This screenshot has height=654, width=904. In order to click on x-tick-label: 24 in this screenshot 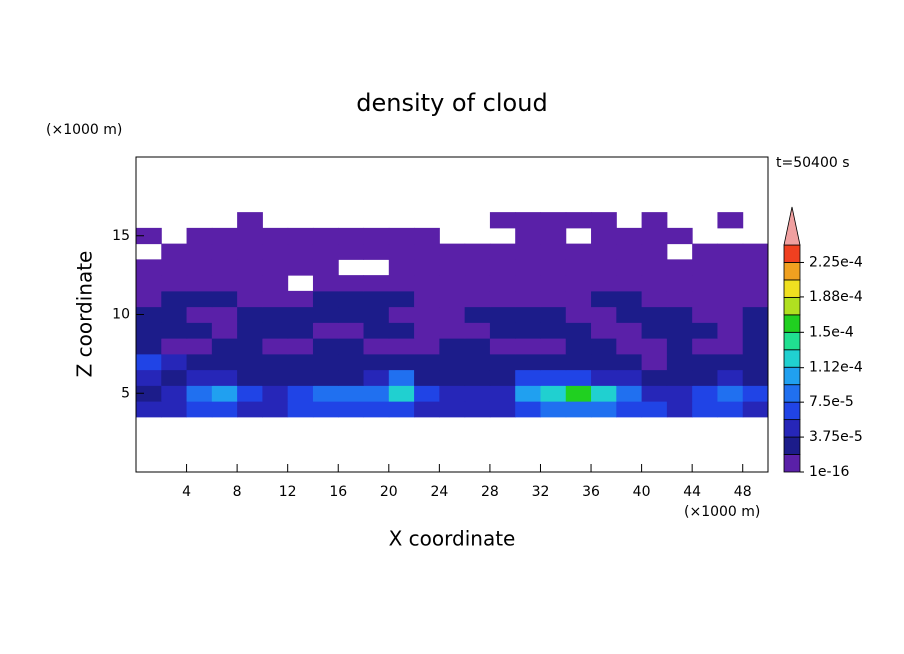, I will do `click(439, 492)`.